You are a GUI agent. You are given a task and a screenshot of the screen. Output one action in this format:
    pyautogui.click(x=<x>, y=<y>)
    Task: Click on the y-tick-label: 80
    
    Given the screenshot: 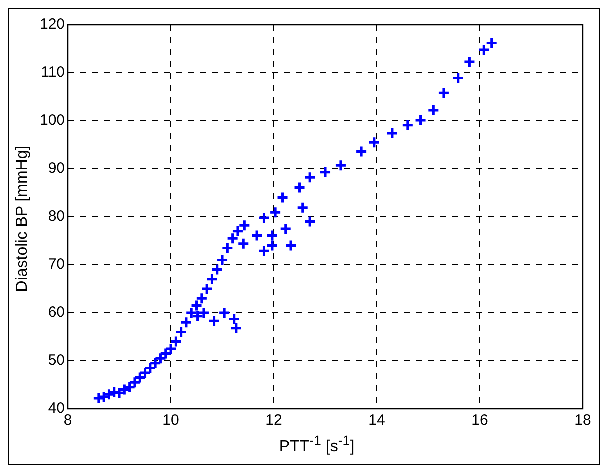 What is the action you would take?
    pyautogui.click(x=57, y=217)
    